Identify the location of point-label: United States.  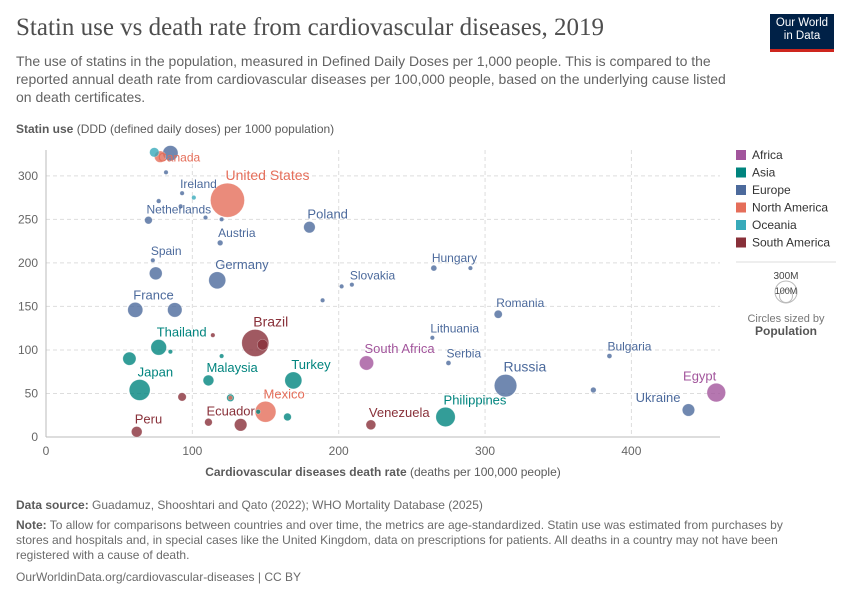
(267, 175).